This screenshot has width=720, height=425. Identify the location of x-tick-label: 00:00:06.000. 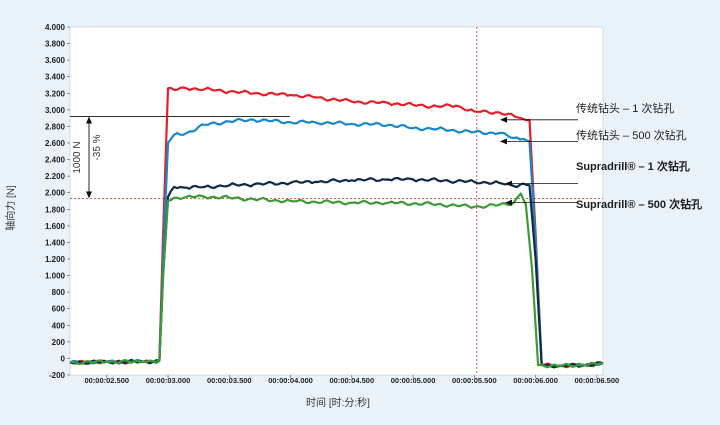
(535, 380).